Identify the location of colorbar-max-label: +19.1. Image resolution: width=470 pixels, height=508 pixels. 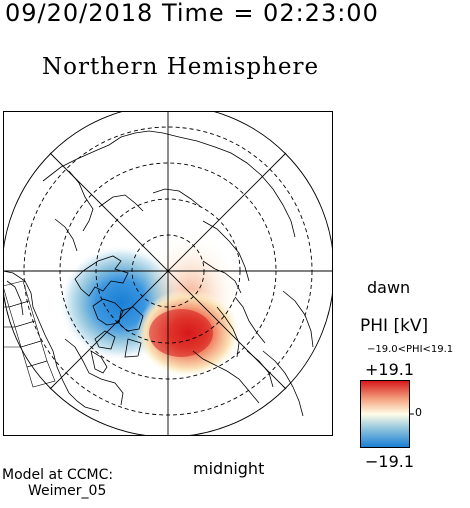
(390, 369).